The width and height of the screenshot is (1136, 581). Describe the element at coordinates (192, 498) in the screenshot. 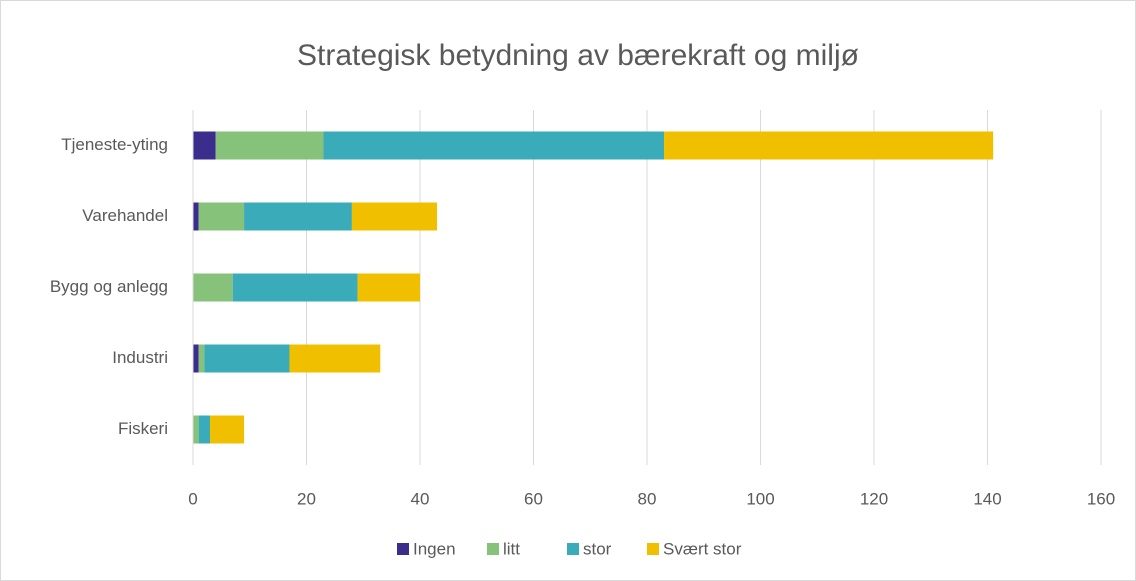

I see `x-tick-label: 0` at that location.